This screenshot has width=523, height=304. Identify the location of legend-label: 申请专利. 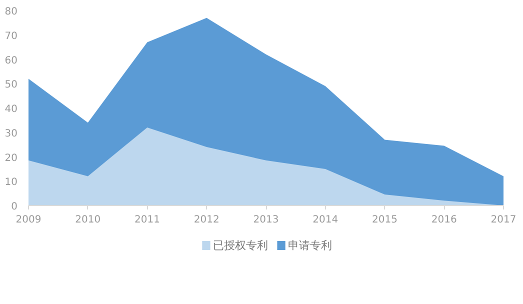
(310, 245).